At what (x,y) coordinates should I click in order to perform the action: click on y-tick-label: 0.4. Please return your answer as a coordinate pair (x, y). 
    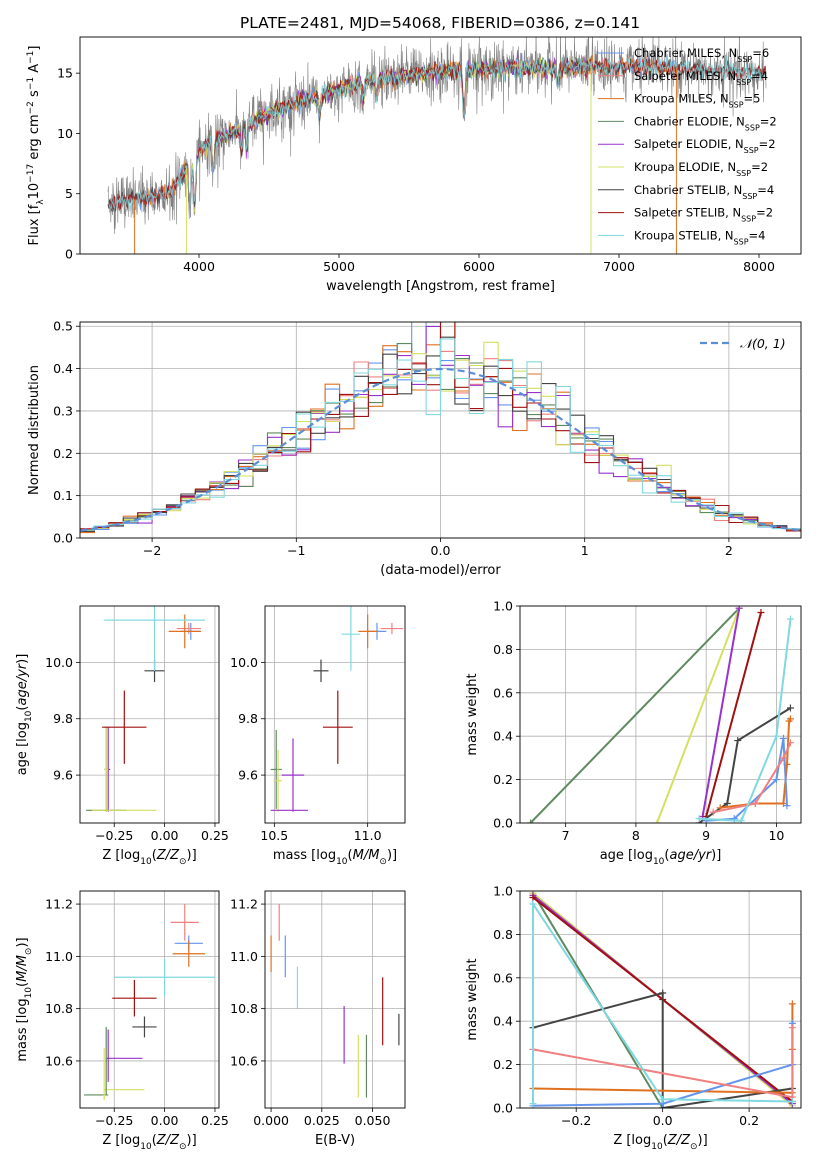
    Looking at the image, I should click on (503, 1021).